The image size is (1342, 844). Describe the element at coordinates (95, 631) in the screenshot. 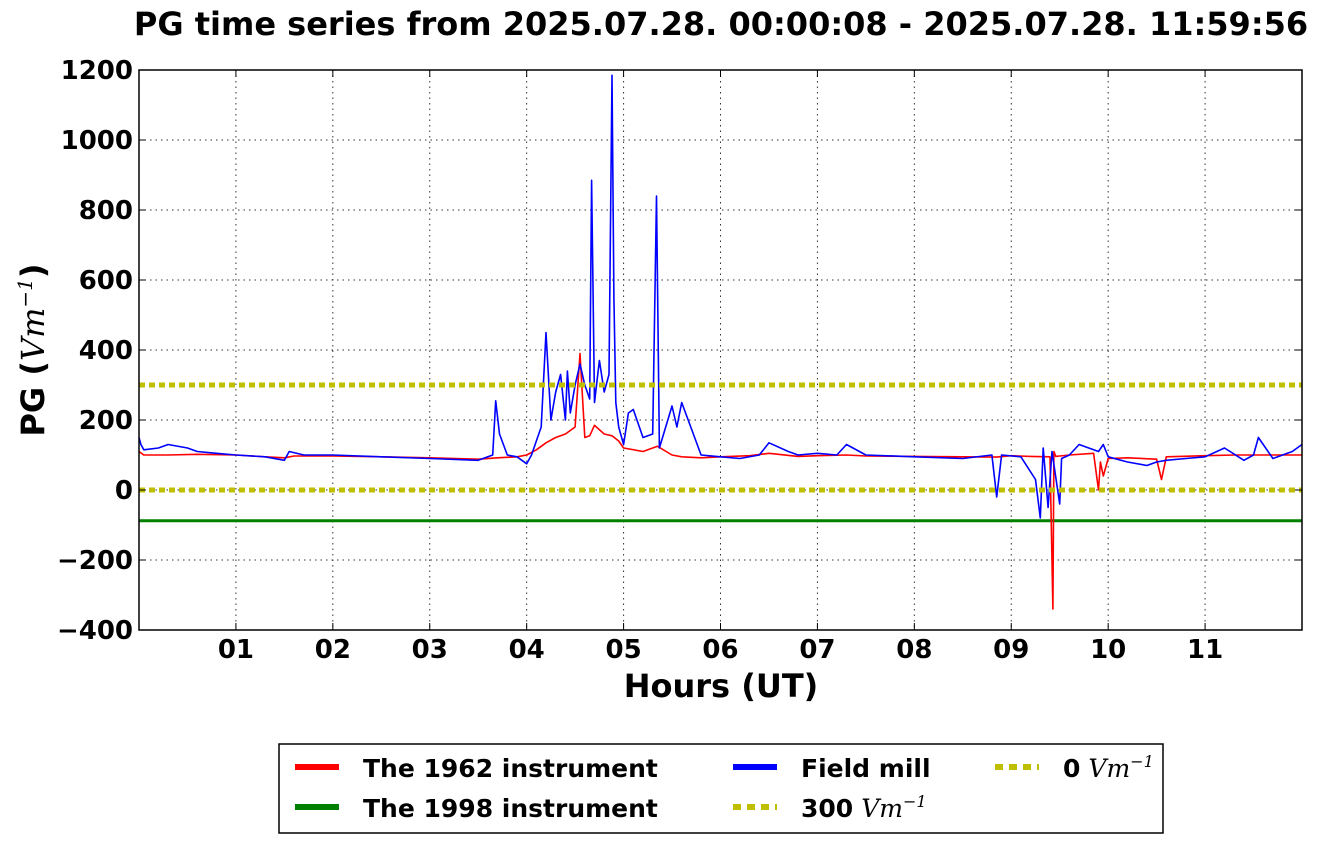

I see `y-tick-label-8: −400` at that location.